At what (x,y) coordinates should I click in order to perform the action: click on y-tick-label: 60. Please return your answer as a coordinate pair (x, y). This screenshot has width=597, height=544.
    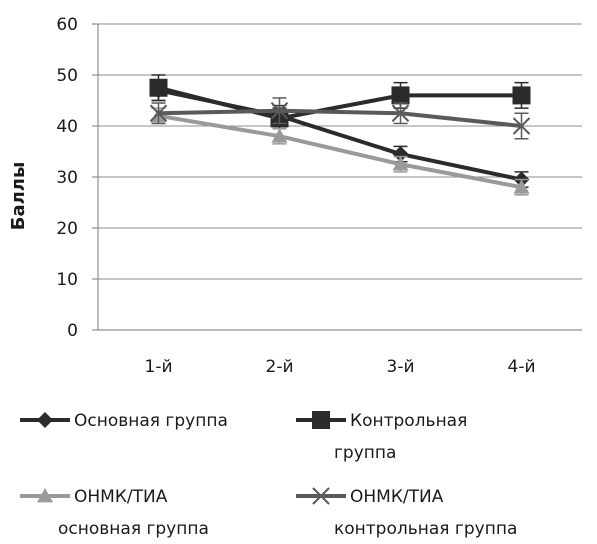
    Looking at the image, I should click on (67, 25).